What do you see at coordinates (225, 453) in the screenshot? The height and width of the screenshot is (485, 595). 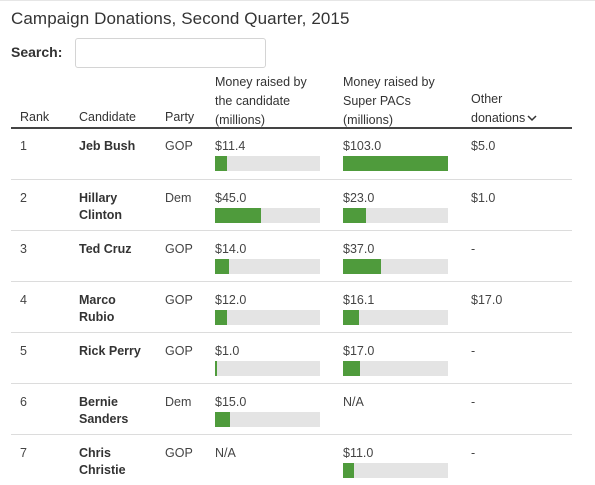 I see `candidate-money-cell: N/A` at bounding box center [225, 453].